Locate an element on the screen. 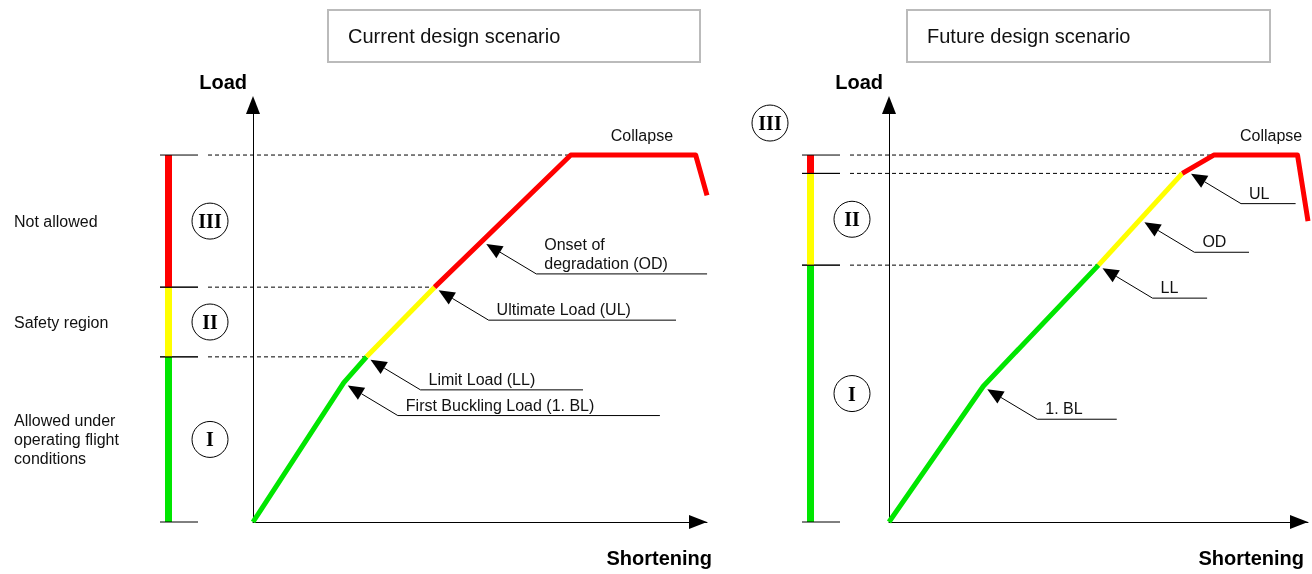 The width and height of the screenshot is (1312, 574). annotation: Onset of degradation (OD) is located at coordinates (606, 253).